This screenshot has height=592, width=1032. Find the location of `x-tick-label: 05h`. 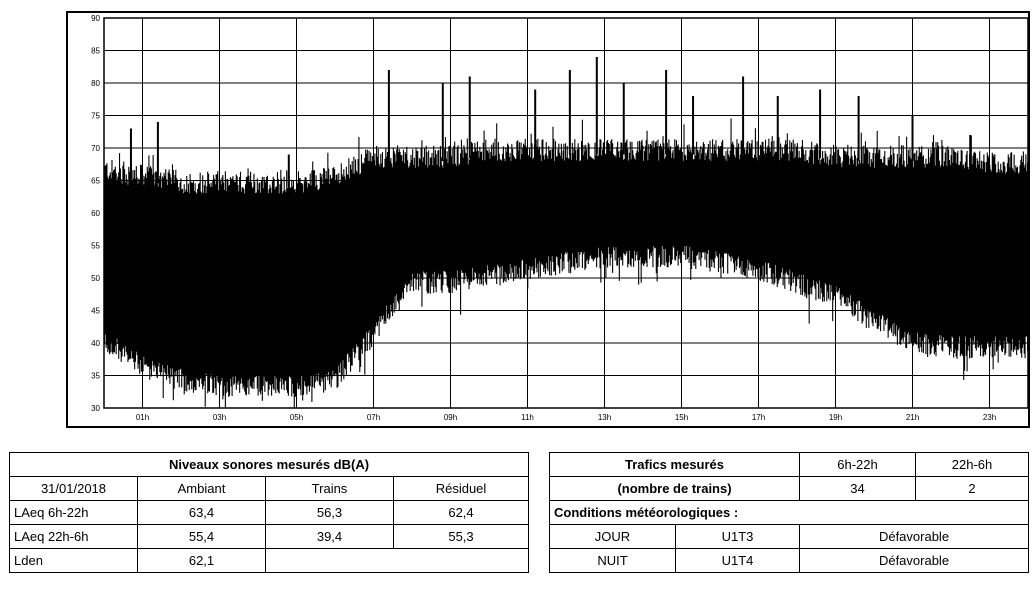

x-tick-label: 05h is located at coordinates (296, 417).